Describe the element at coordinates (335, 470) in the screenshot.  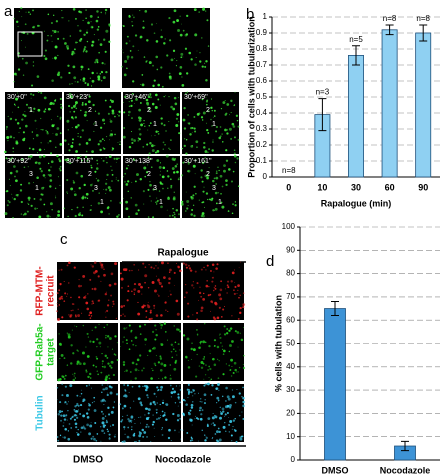
I see `x-tick-label: DMSO` at that location.